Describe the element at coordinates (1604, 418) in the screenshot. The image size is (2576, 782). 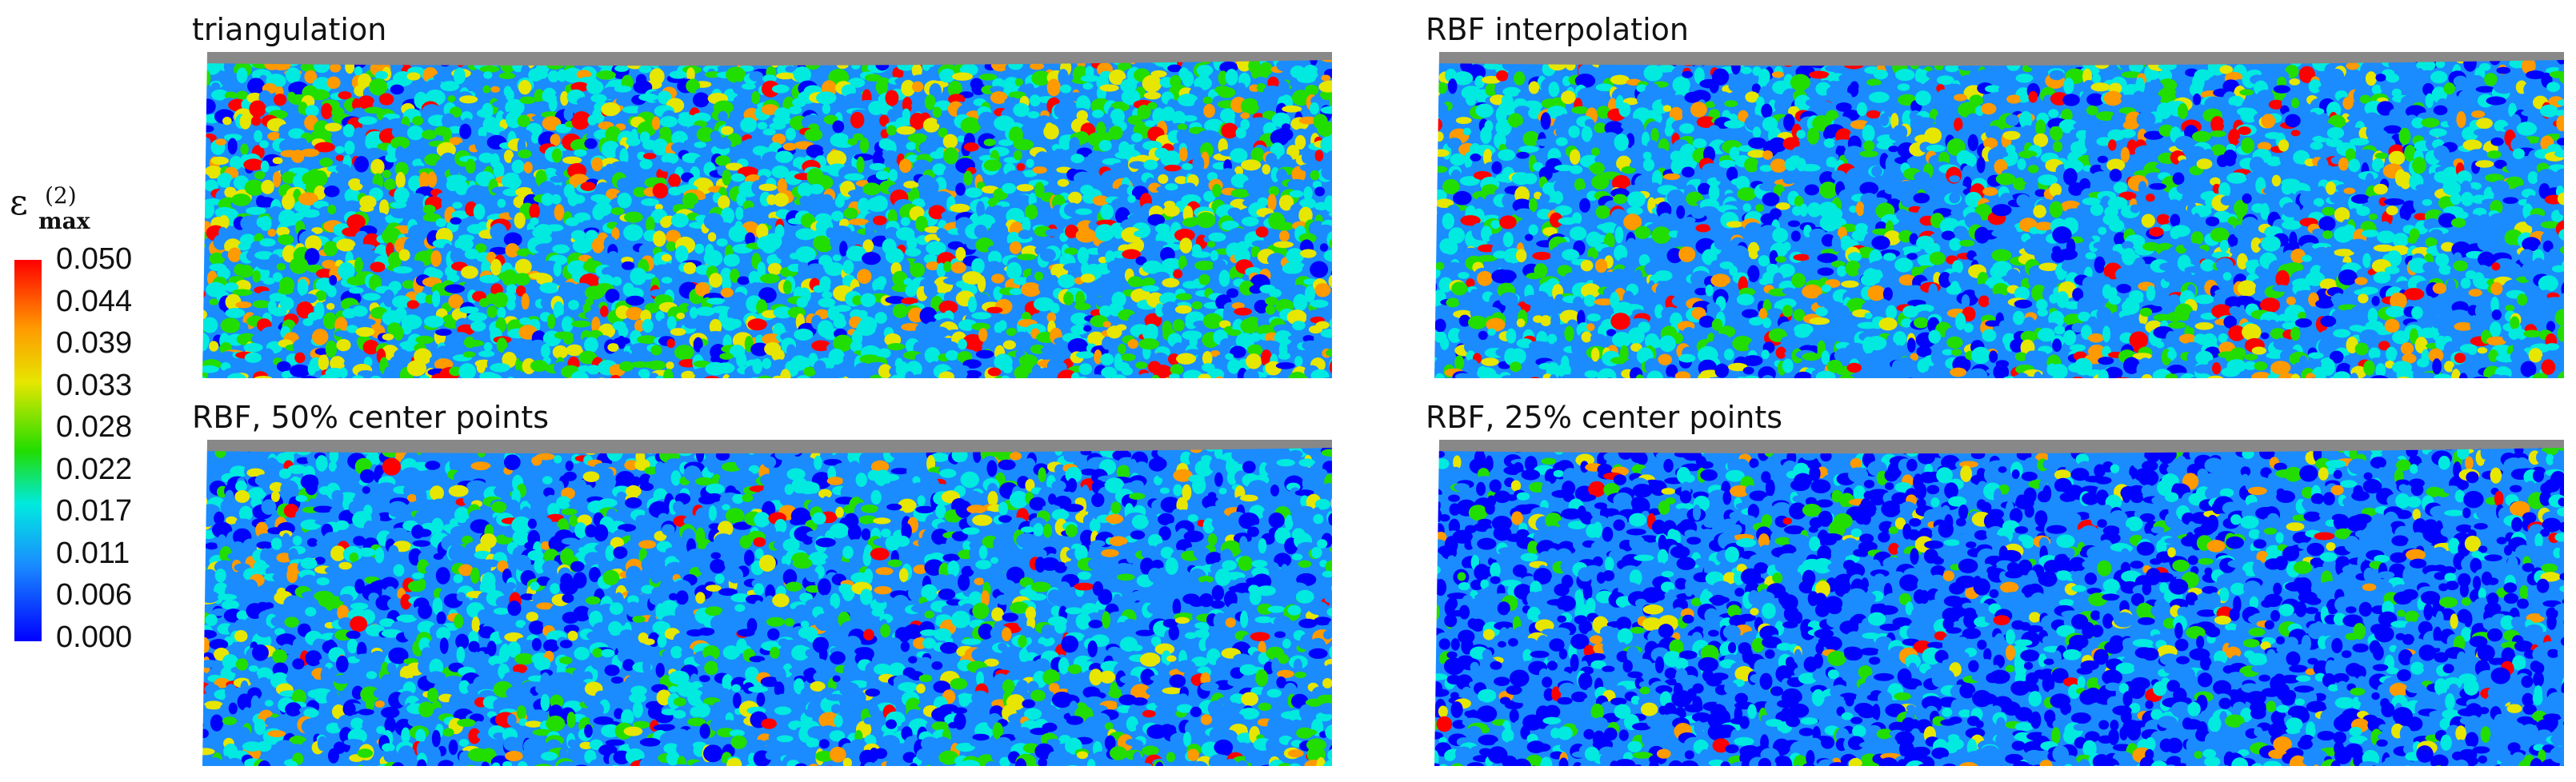
I see `panel-title-rbf-25: RBF, 25% center points` at that location.